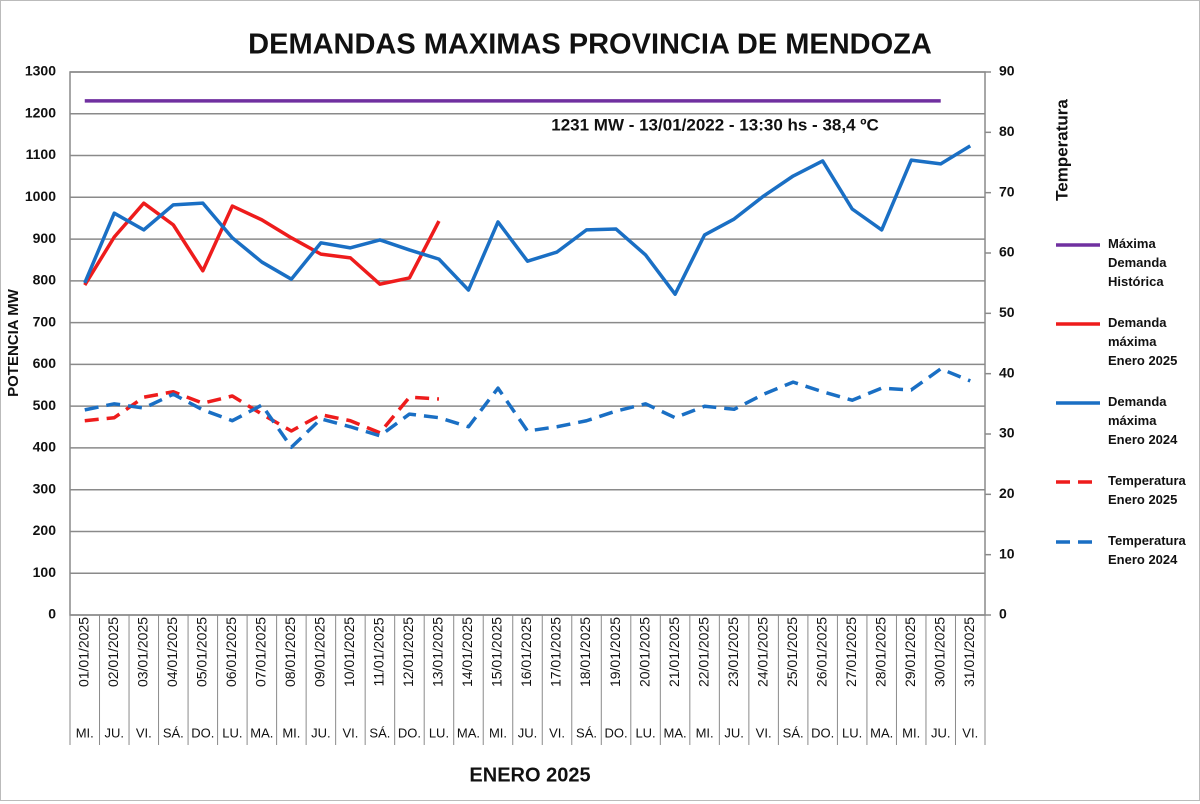 The height and width of the screenshot is (804, 1200). Describe the element at coordinates (1007, 372) in the screenshot. I see `y2-tick-label: 40` at that location.